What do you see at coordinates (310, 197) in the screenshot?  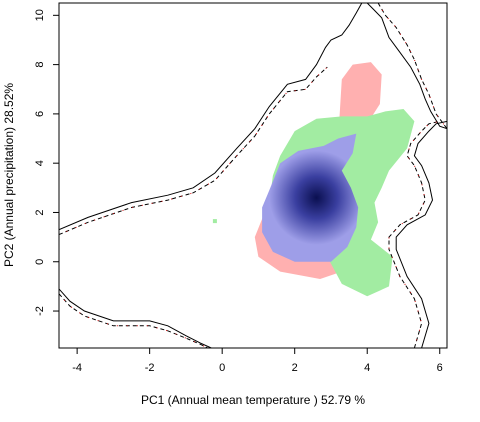 I see `overlap-density-region` at bounding box center [310, 197].